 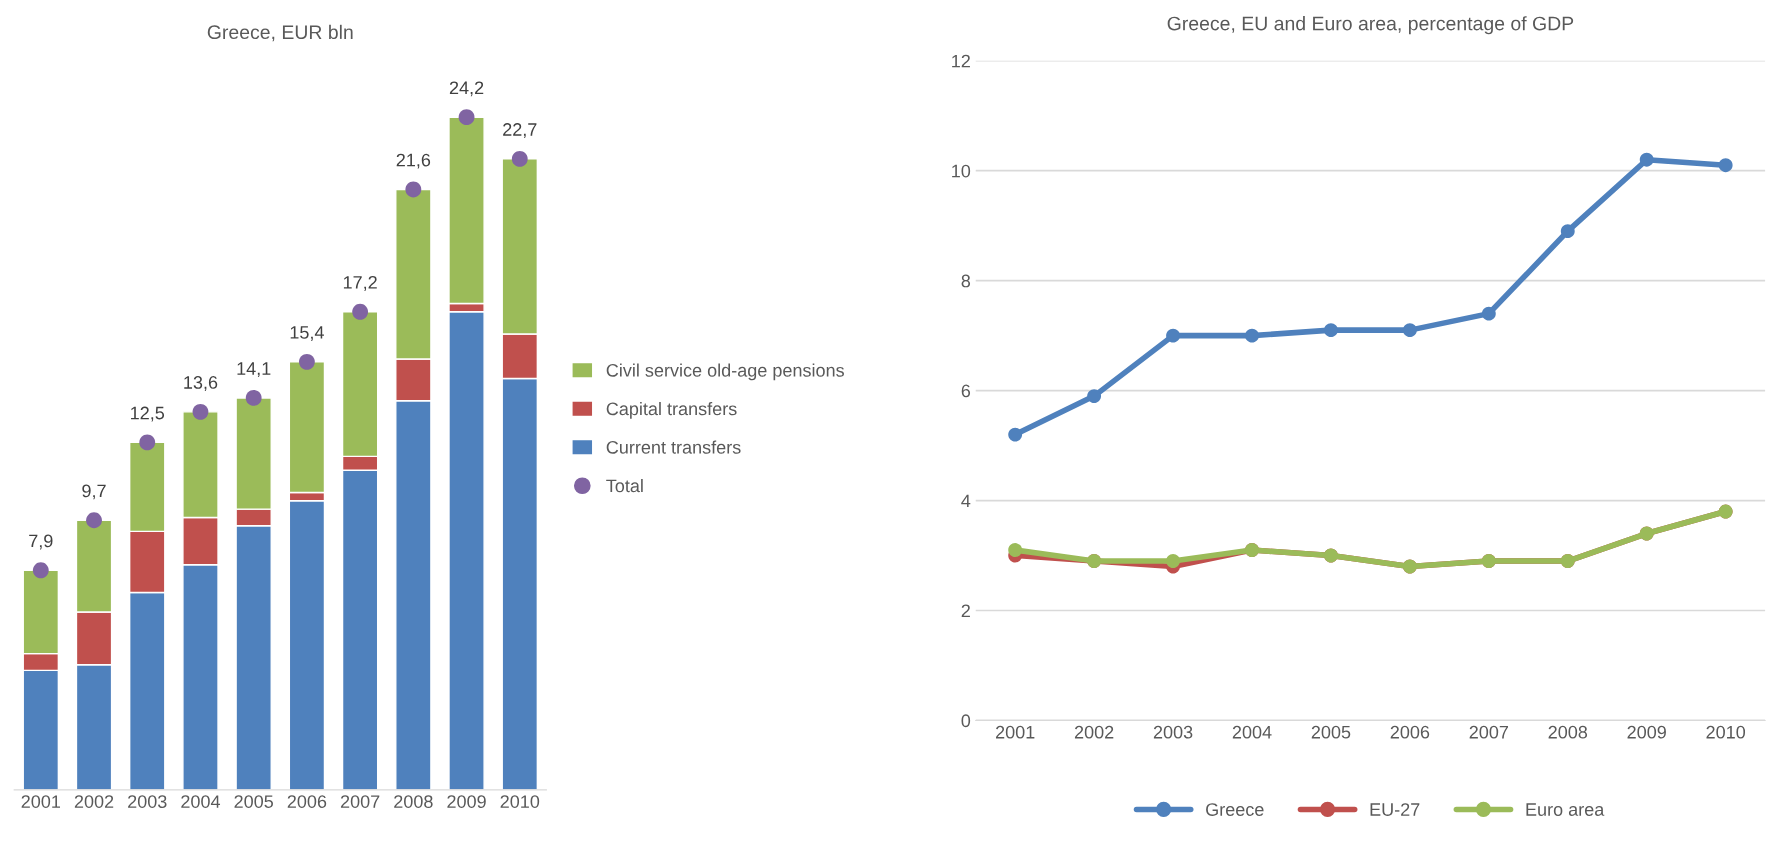 What do you see at coordinates (280, 33) in the screenshot?
I see `text: Greece, EUR bln` at bounding box center [280, 33].